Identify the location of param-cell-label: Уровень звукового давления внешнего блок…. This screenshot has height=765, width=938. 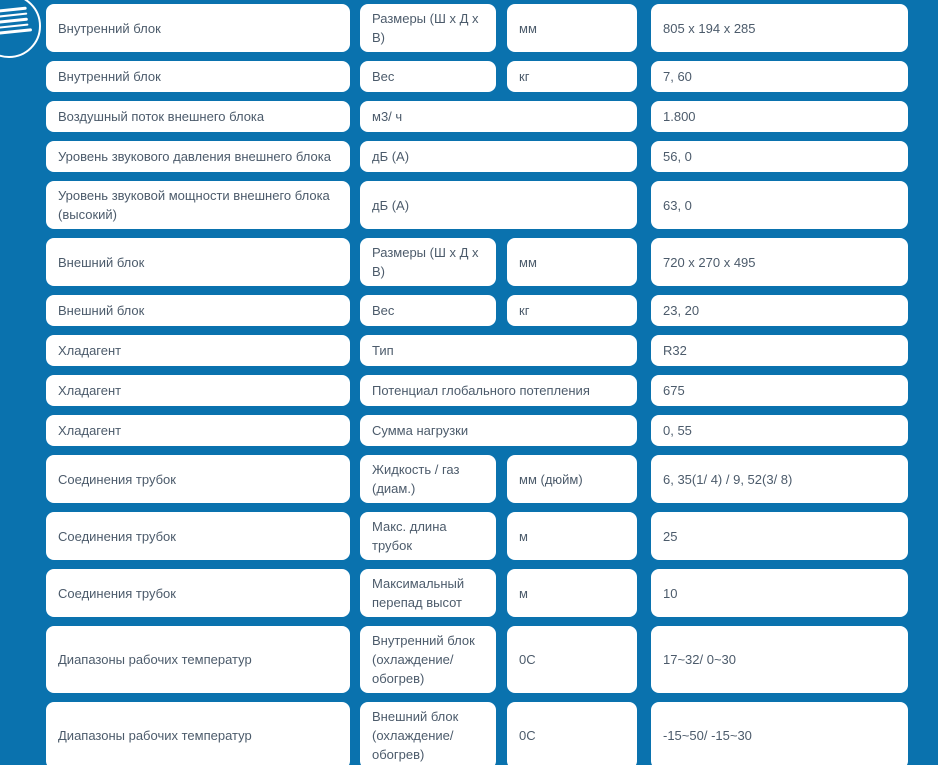
(194, 156).